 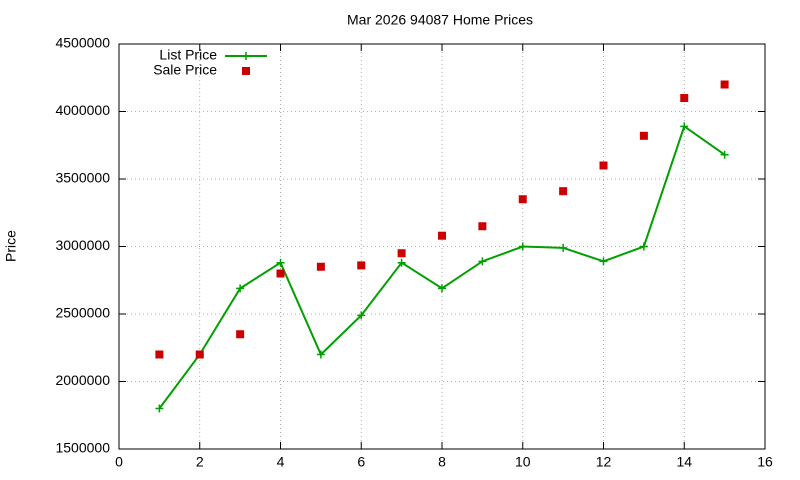 What do you see at coordinates (185, 70) in the screenshot?
I see `legend-label: Sale Price` at bounding box center [185, 70].